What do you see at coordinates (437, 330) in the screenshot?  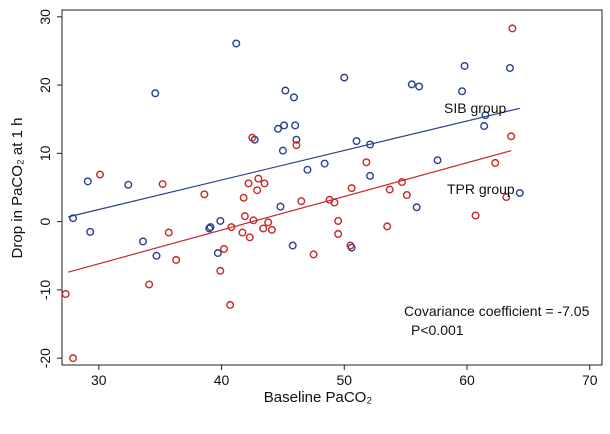 I see `p-value-annotation: P<0.001` at bounding box center [437, 330].